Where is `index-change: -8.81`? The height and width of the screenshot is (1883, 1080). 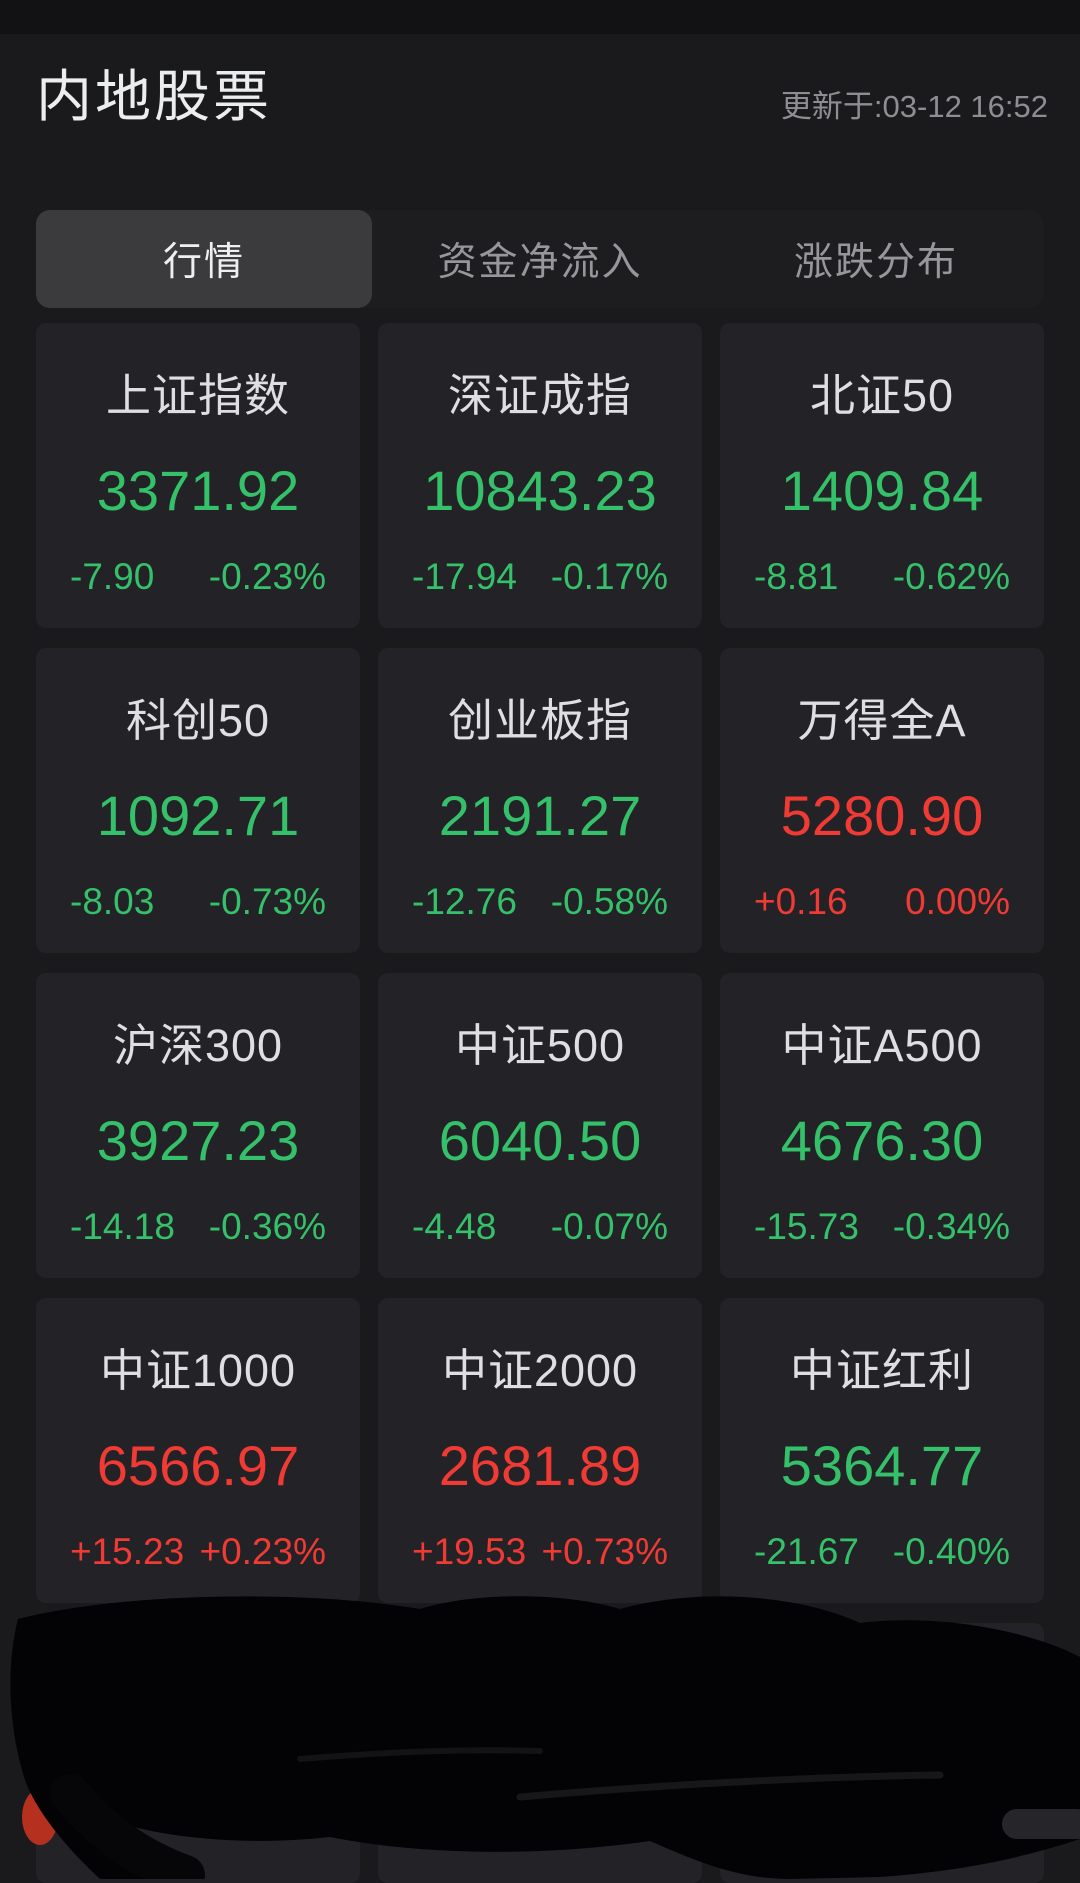 index-change: -8.81 is located at coordinates (796, 576).